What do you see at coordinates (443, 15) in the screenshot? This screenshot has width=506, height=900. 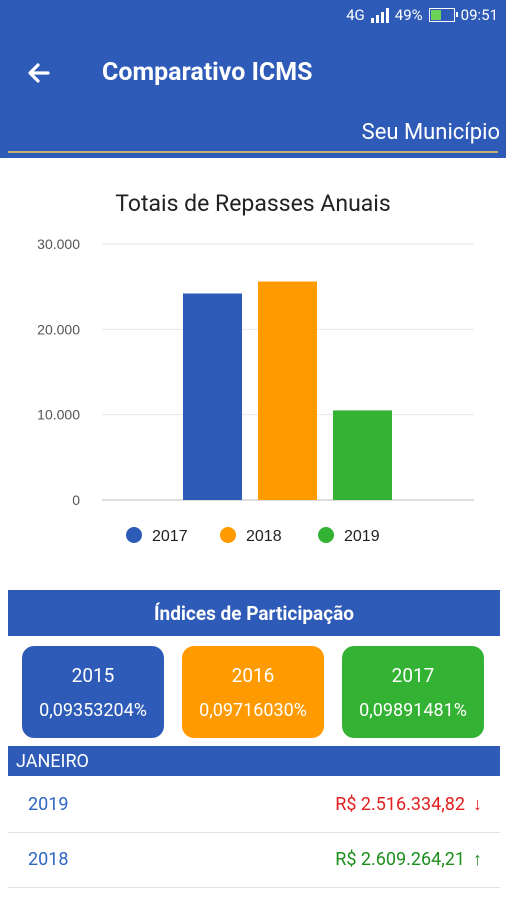 I see `battery-icon` at bounding box center [443, 15].